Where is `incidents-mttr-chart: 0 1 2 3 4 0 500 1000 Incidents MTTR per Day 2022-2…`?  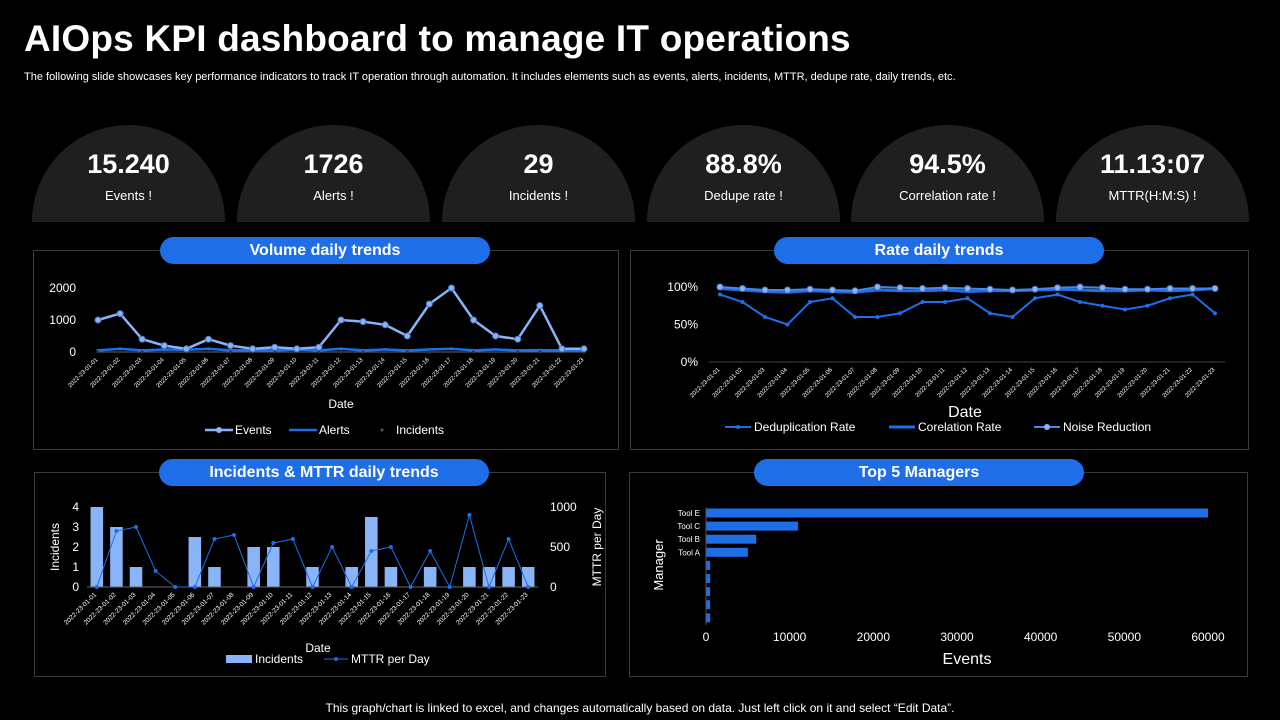
incidents-mttr-chart: 0 1 2 3 4 0 500 1000 Incidents MTTR per Day 2022-2… is located at coordinates (320, 574).